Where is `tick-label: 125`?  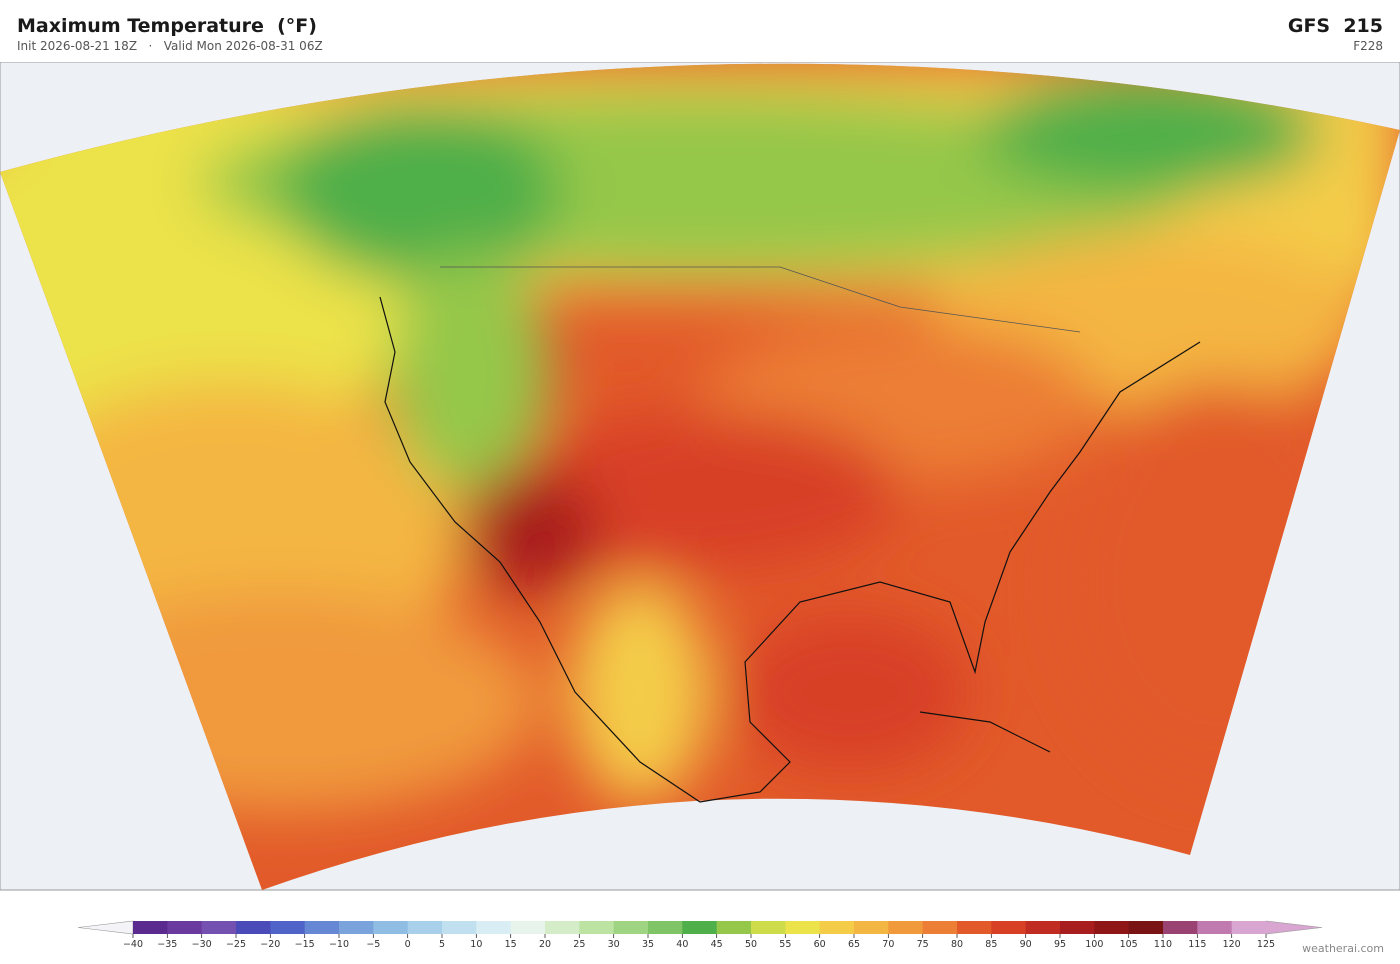 tick-label: 125 is located at coordinates (1266, 944).